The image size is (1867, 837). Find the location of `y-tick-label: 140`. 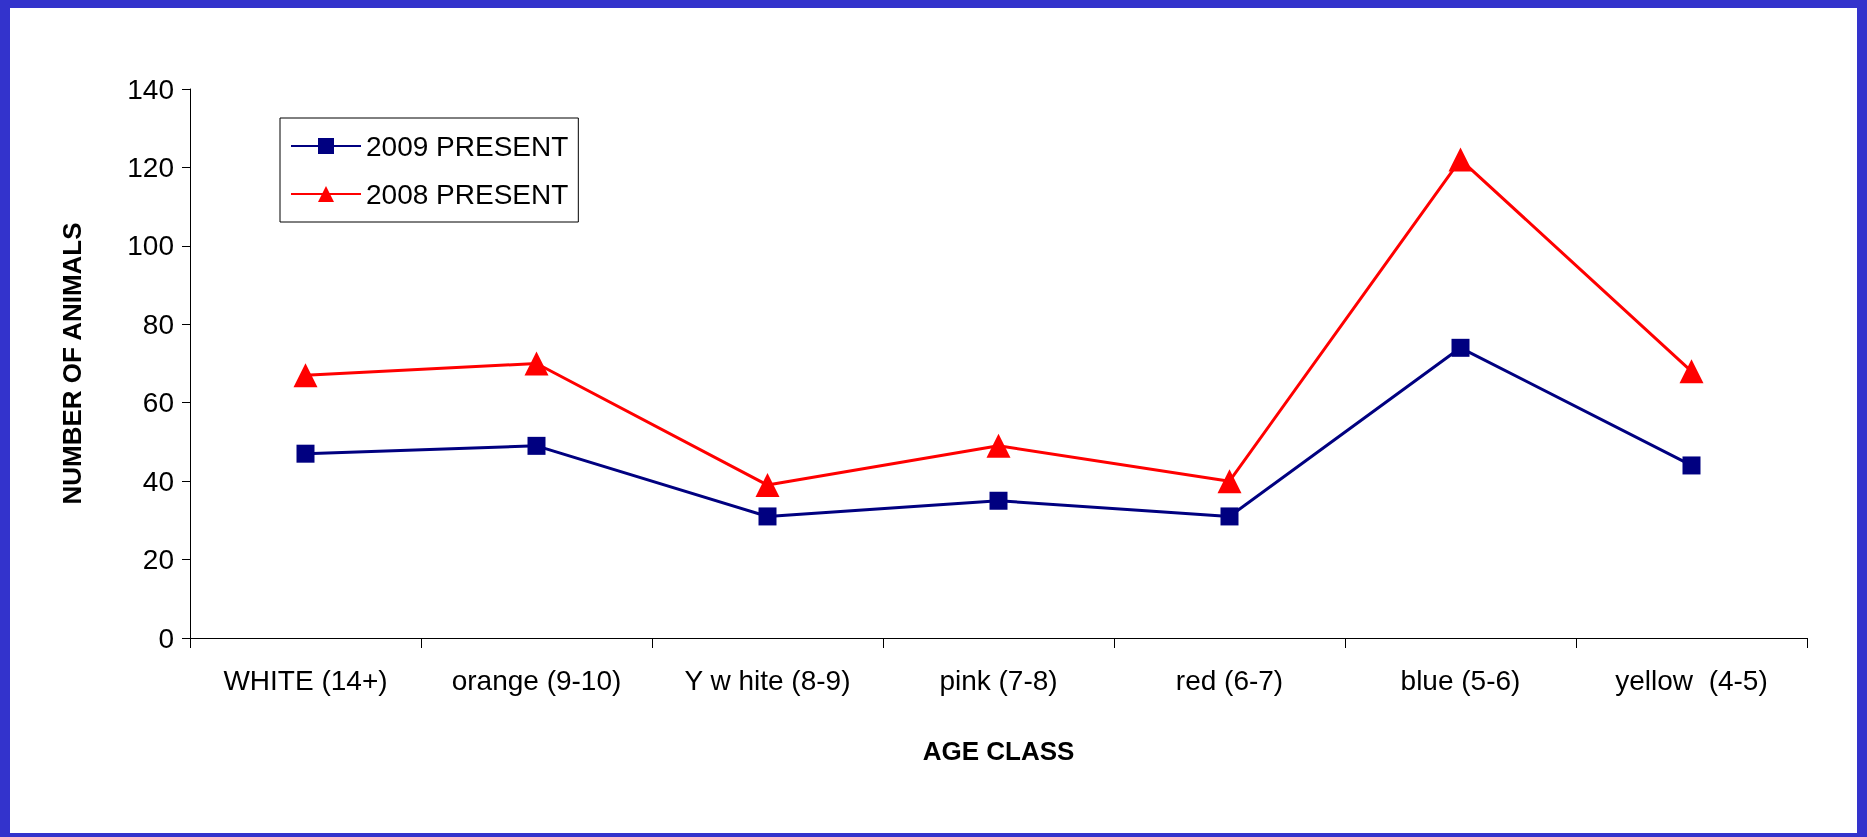

y-tick-label: 140 is located at coordinates (150, 89).